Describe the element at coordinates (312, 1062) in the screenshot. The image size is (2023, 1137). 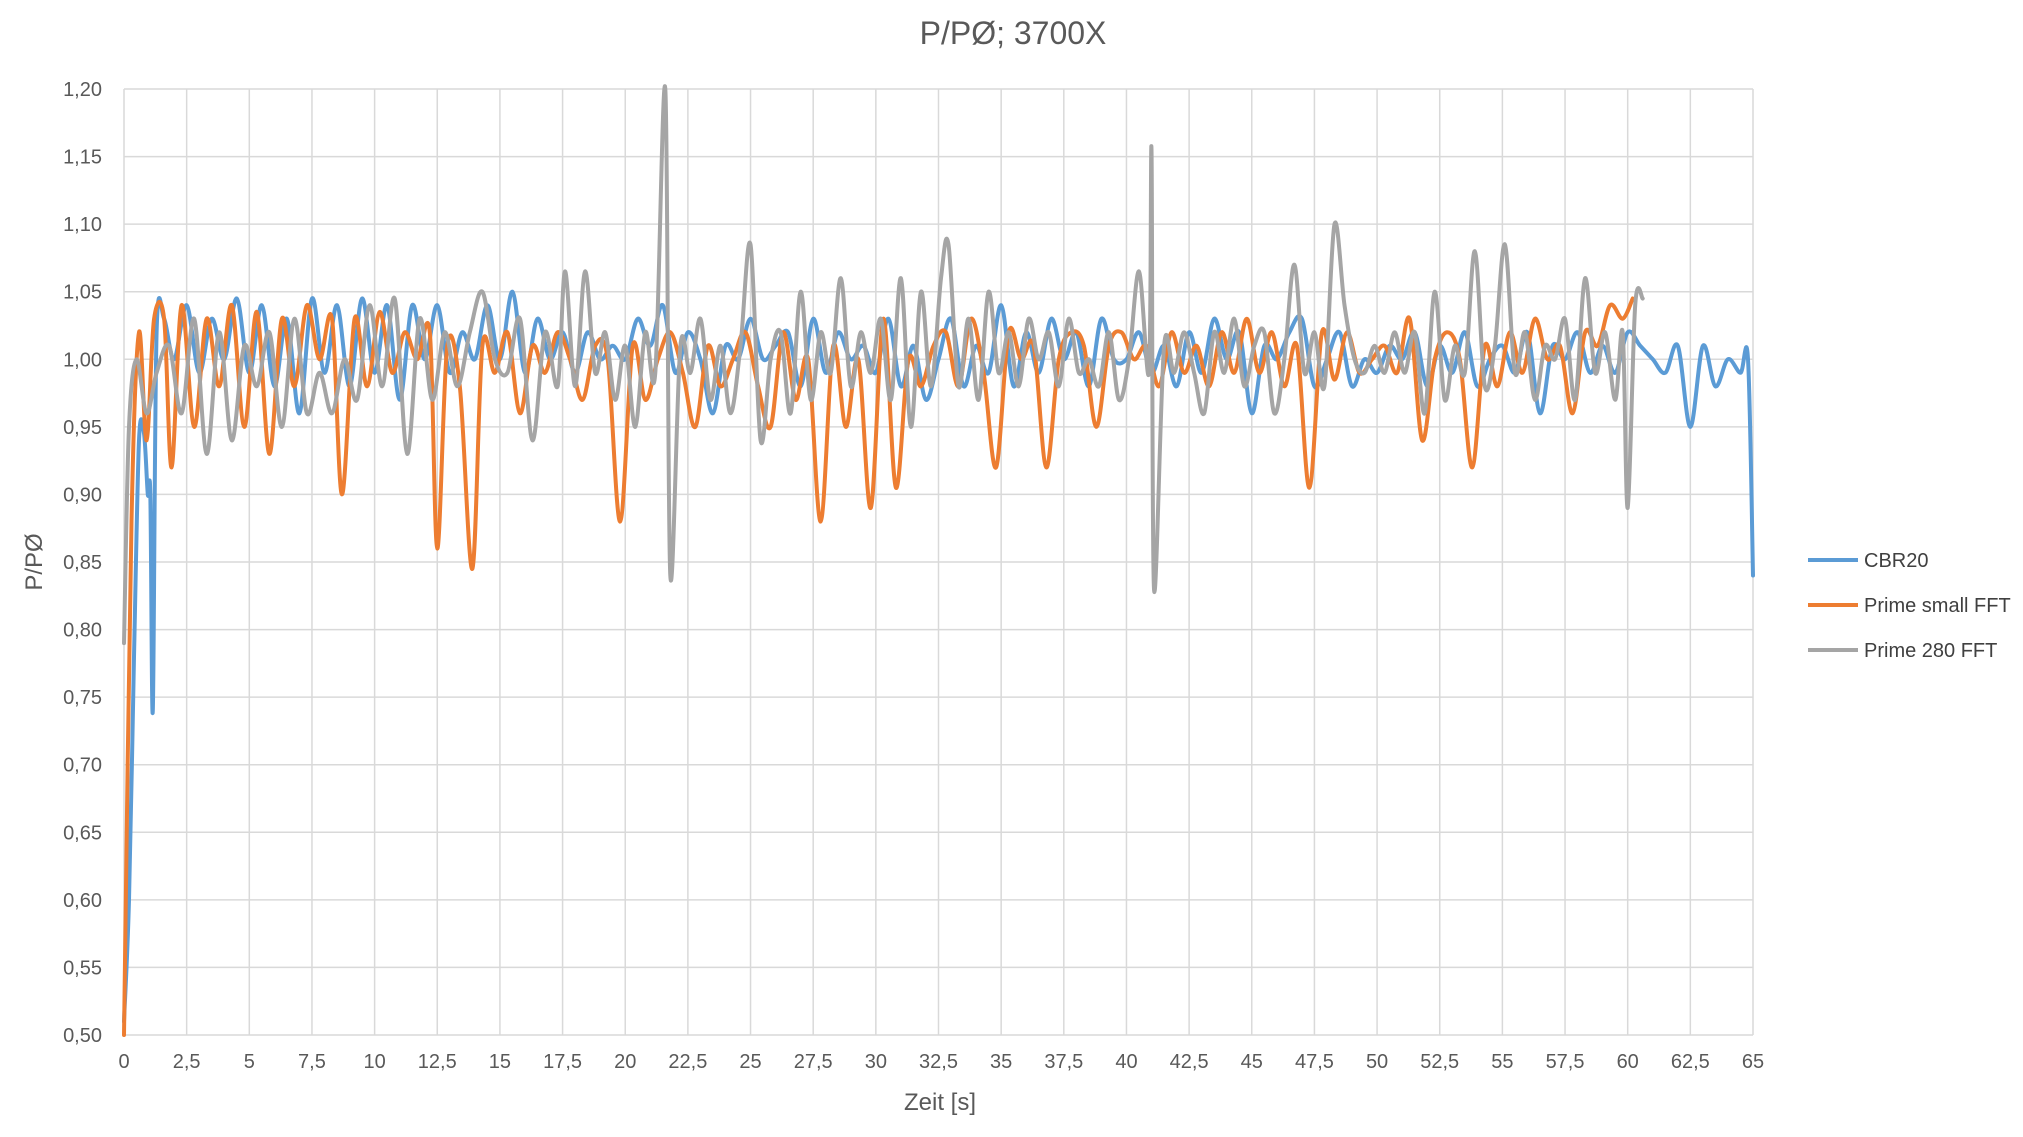
I see `x-tick-label: 7,5` at that location.